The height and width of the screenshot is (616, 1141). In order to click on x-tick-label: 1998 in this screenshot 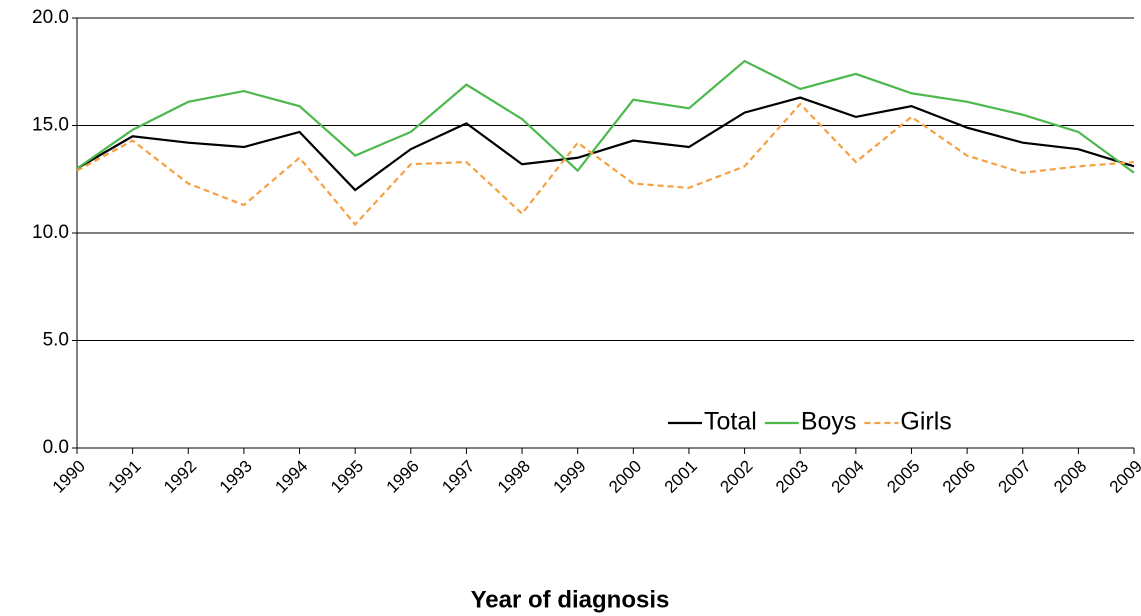, I will do `click(514, 477)`.